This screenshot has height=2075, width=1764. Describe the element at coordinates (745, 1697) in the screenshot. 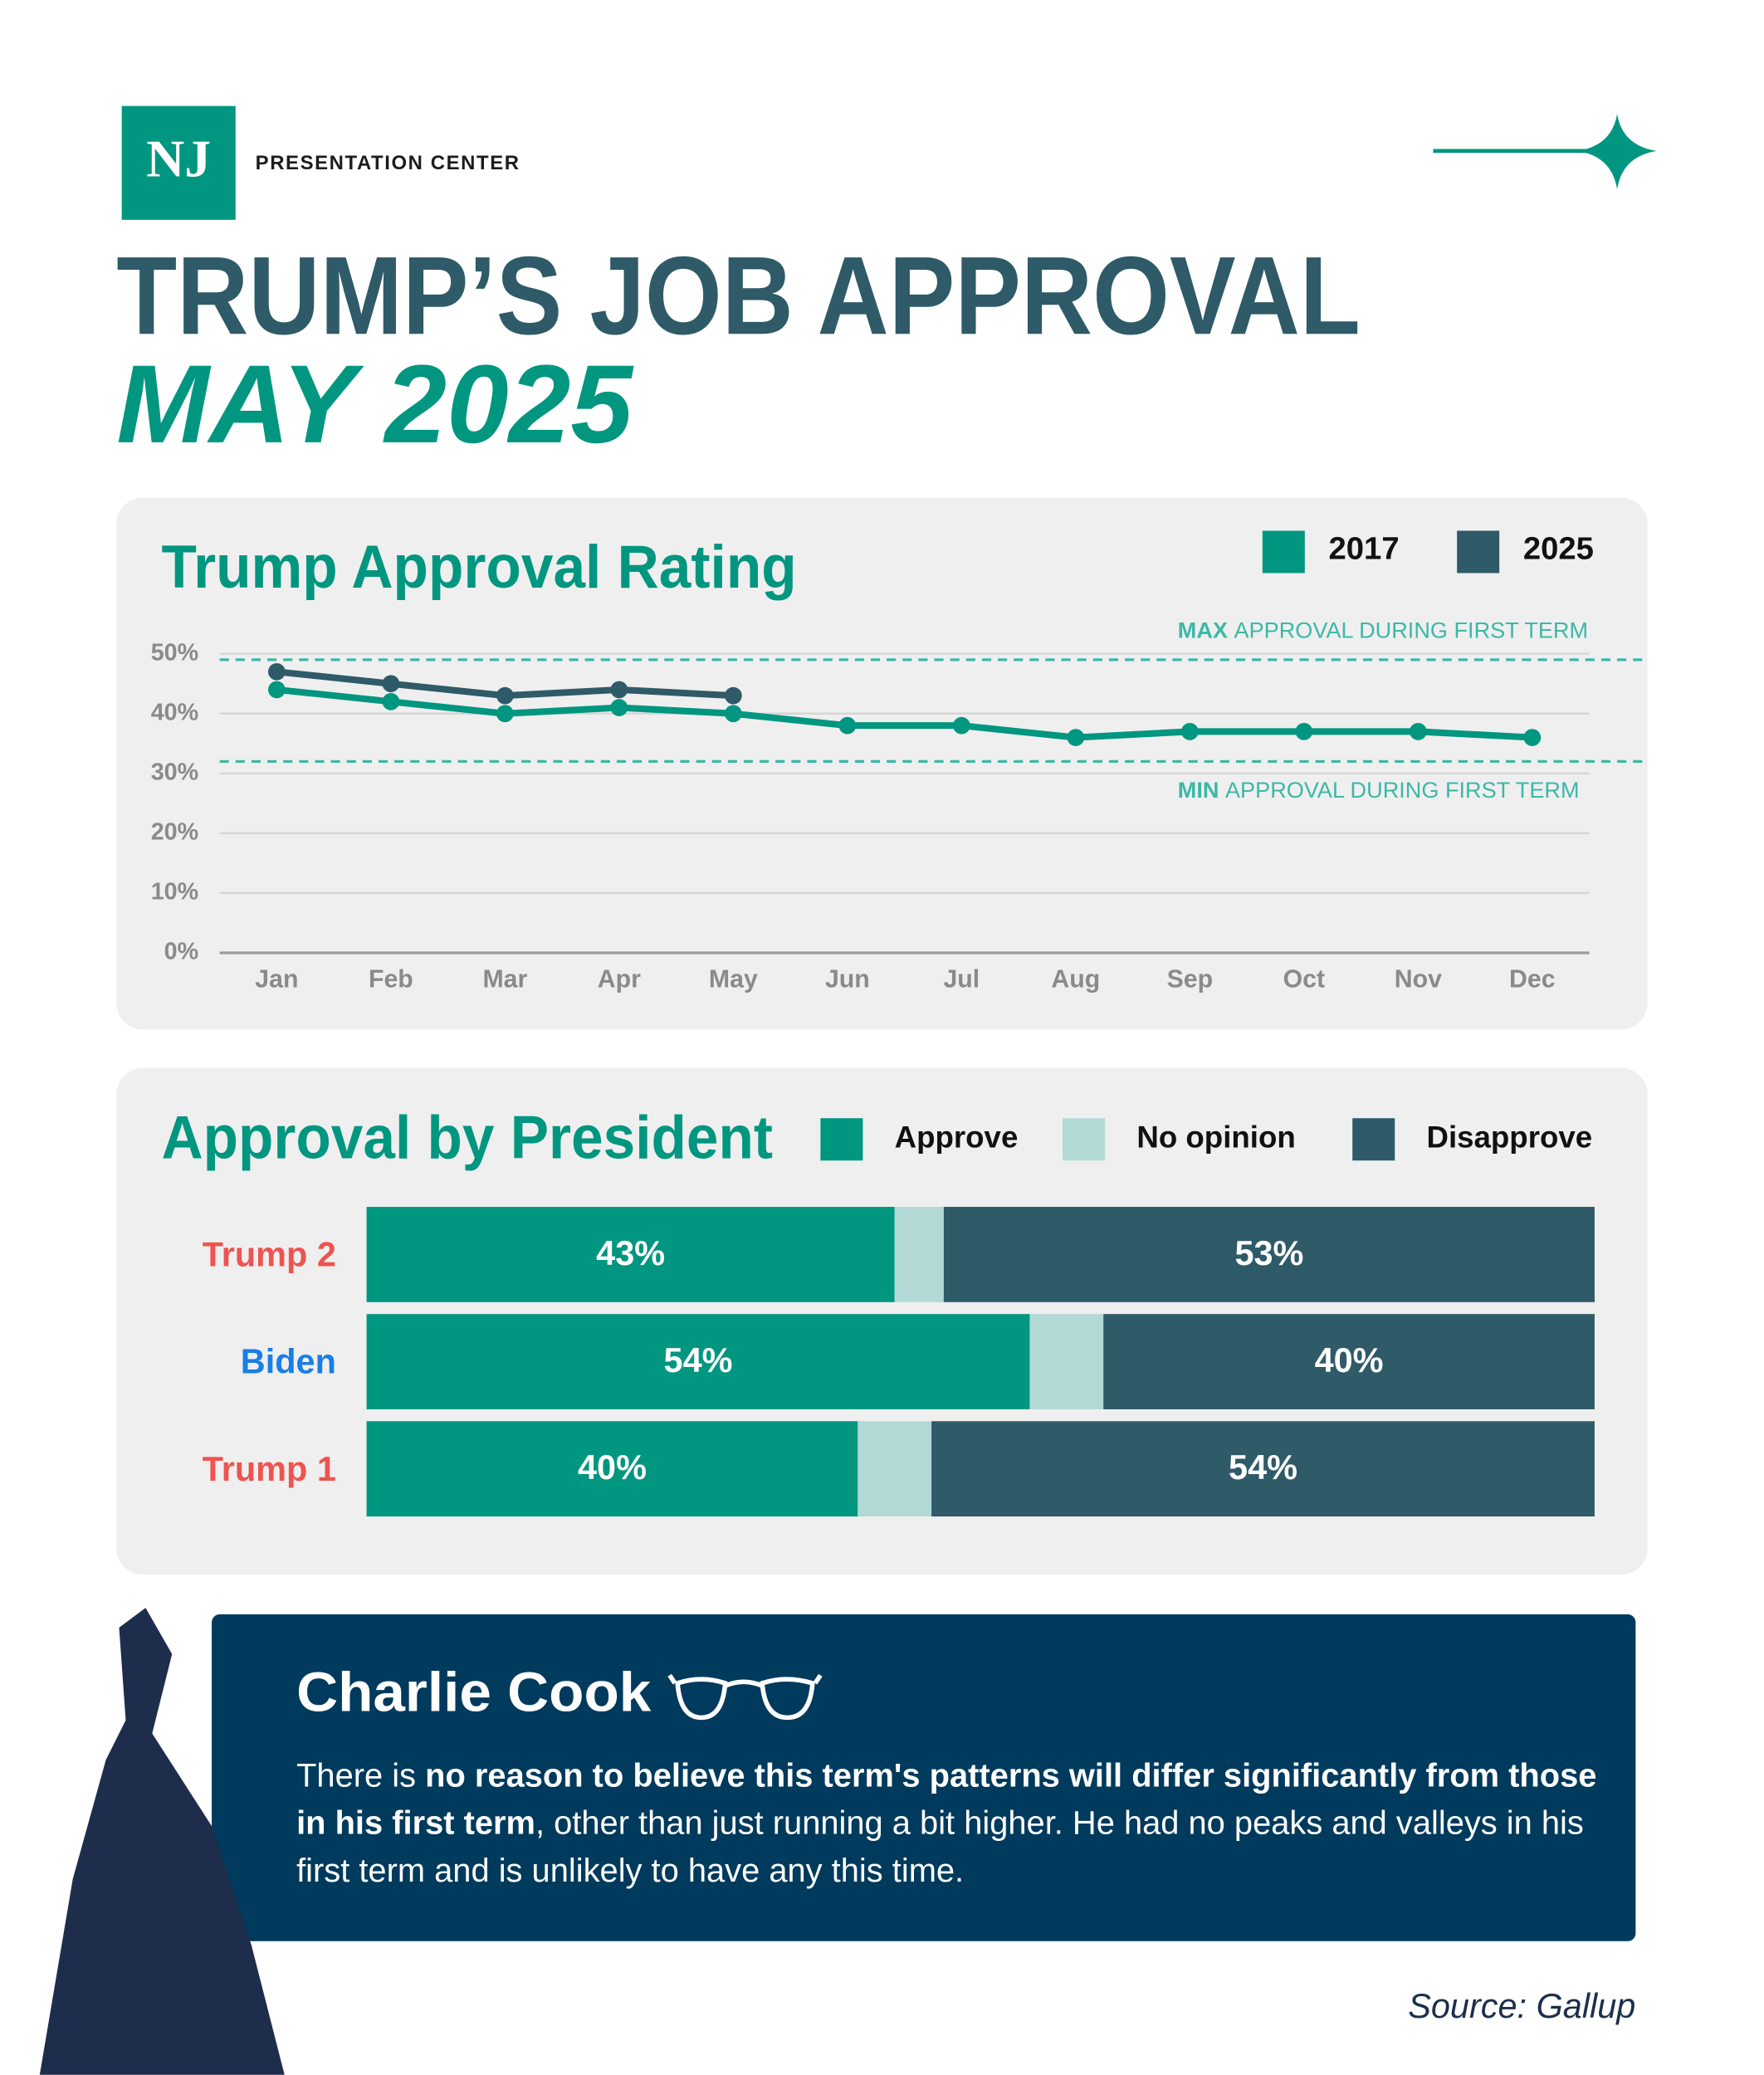

I see `glasses-icon` at that location.